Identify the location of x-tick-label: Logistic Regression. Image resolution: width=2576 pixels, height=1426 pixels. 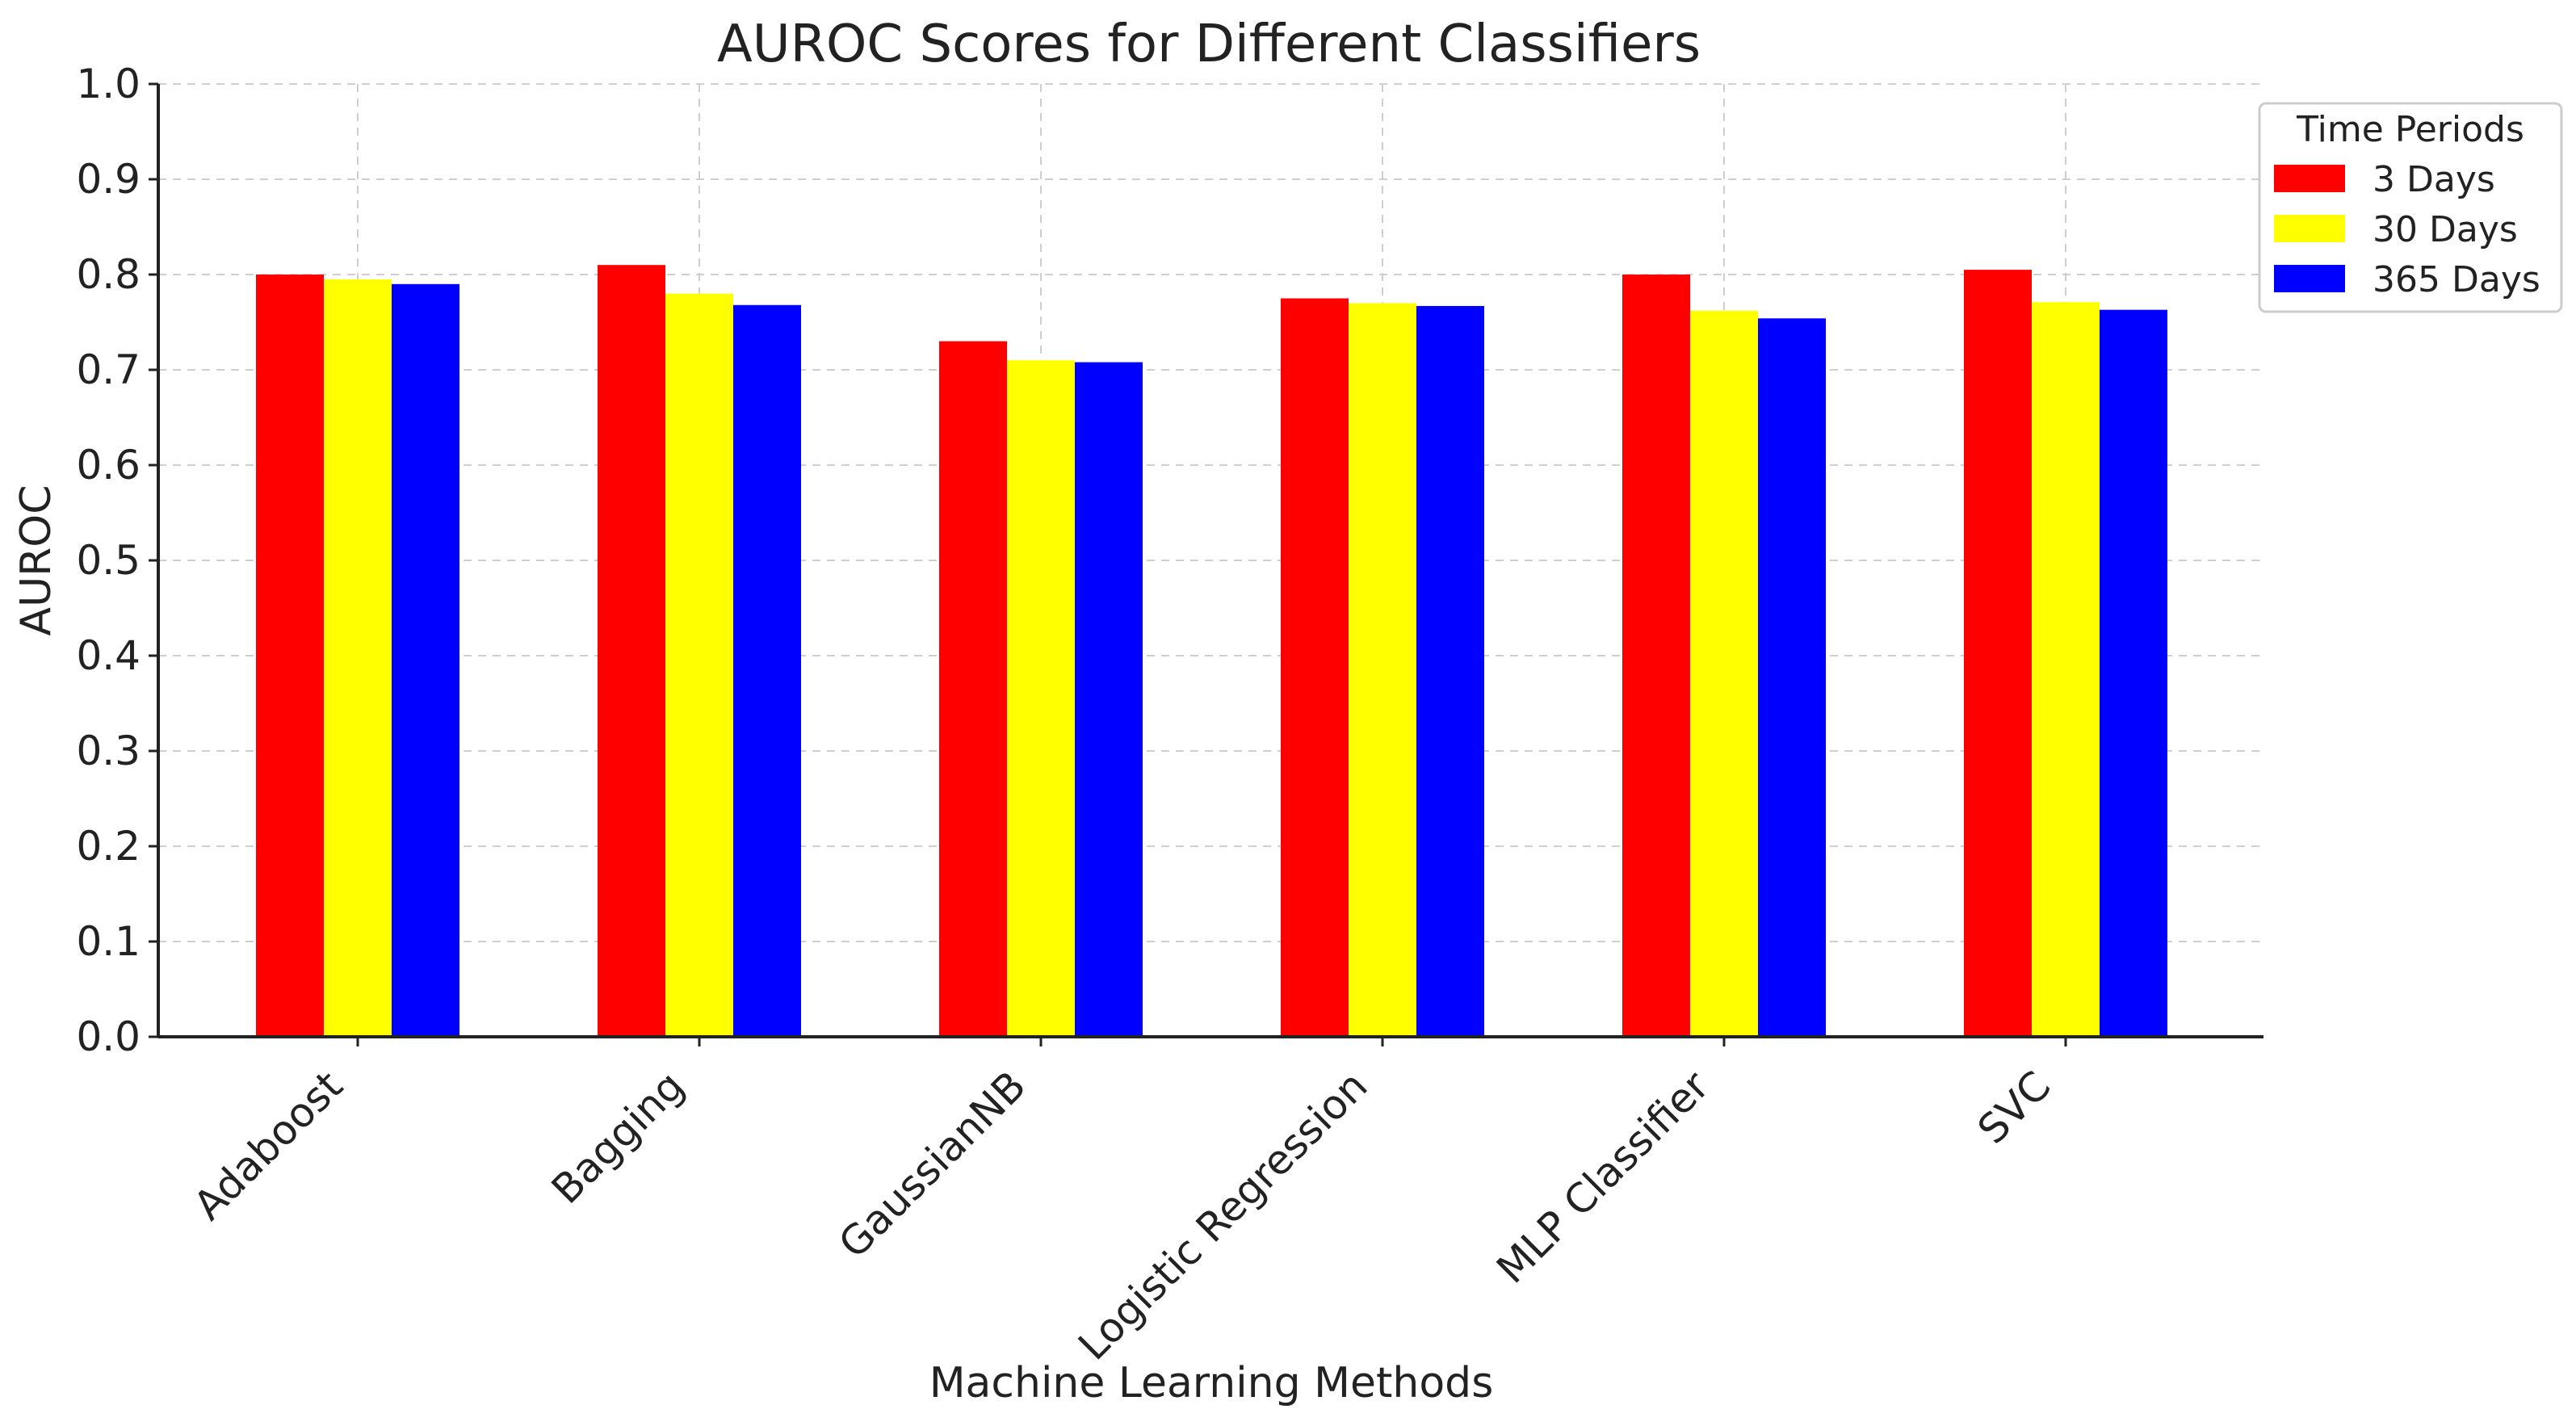
(1222, 1215).